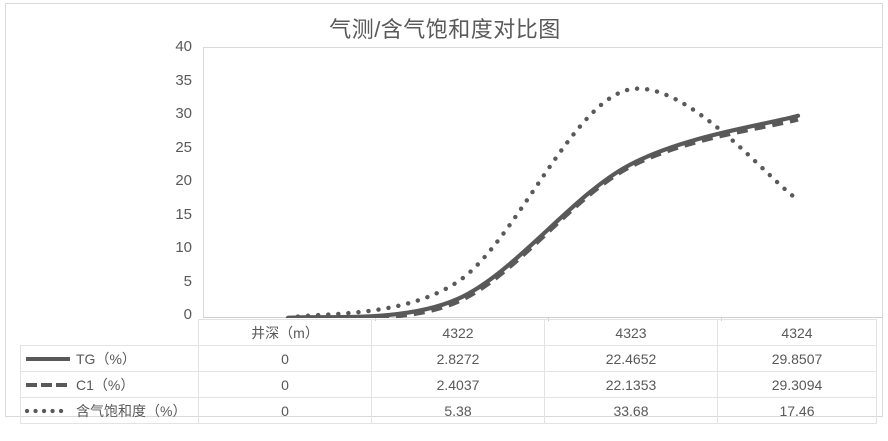  Describe the element at coordinates (187, 281) in the screenshot. I see `y-tick-5: 5` at that location.